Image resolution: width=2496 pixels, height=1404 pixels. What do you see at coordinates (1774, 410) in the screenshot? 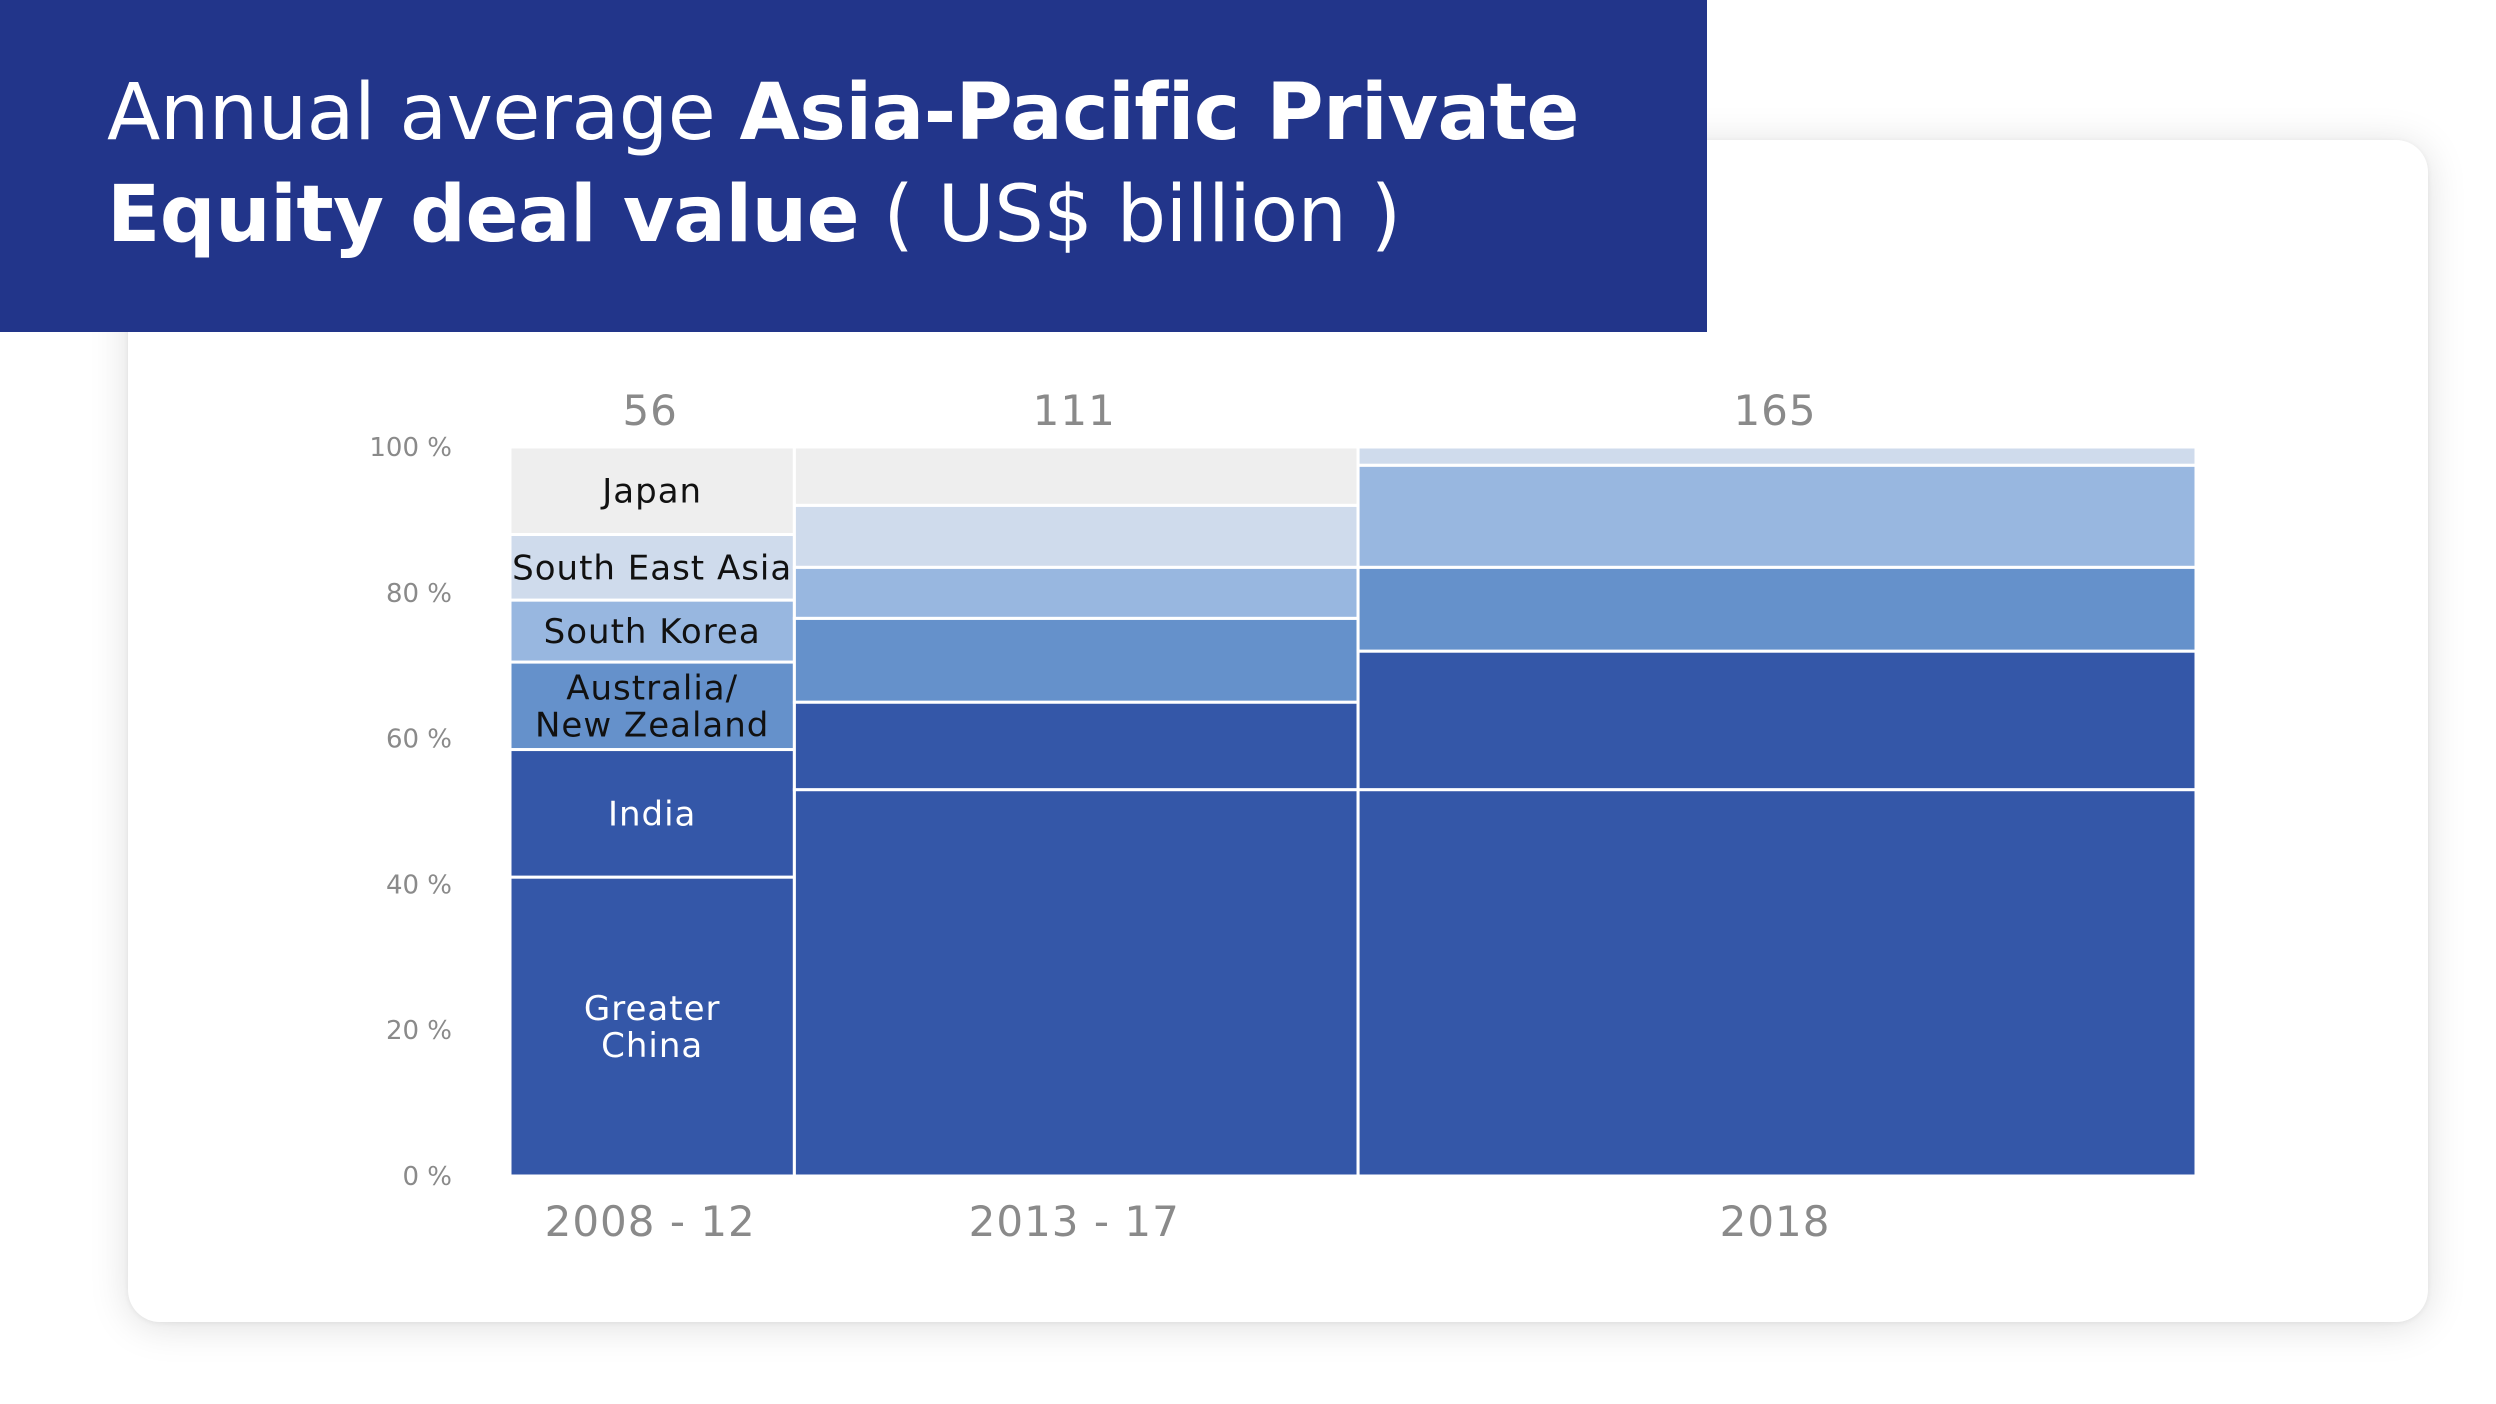
I see `column-total-label: 165` at bounding box center [1774, 410].